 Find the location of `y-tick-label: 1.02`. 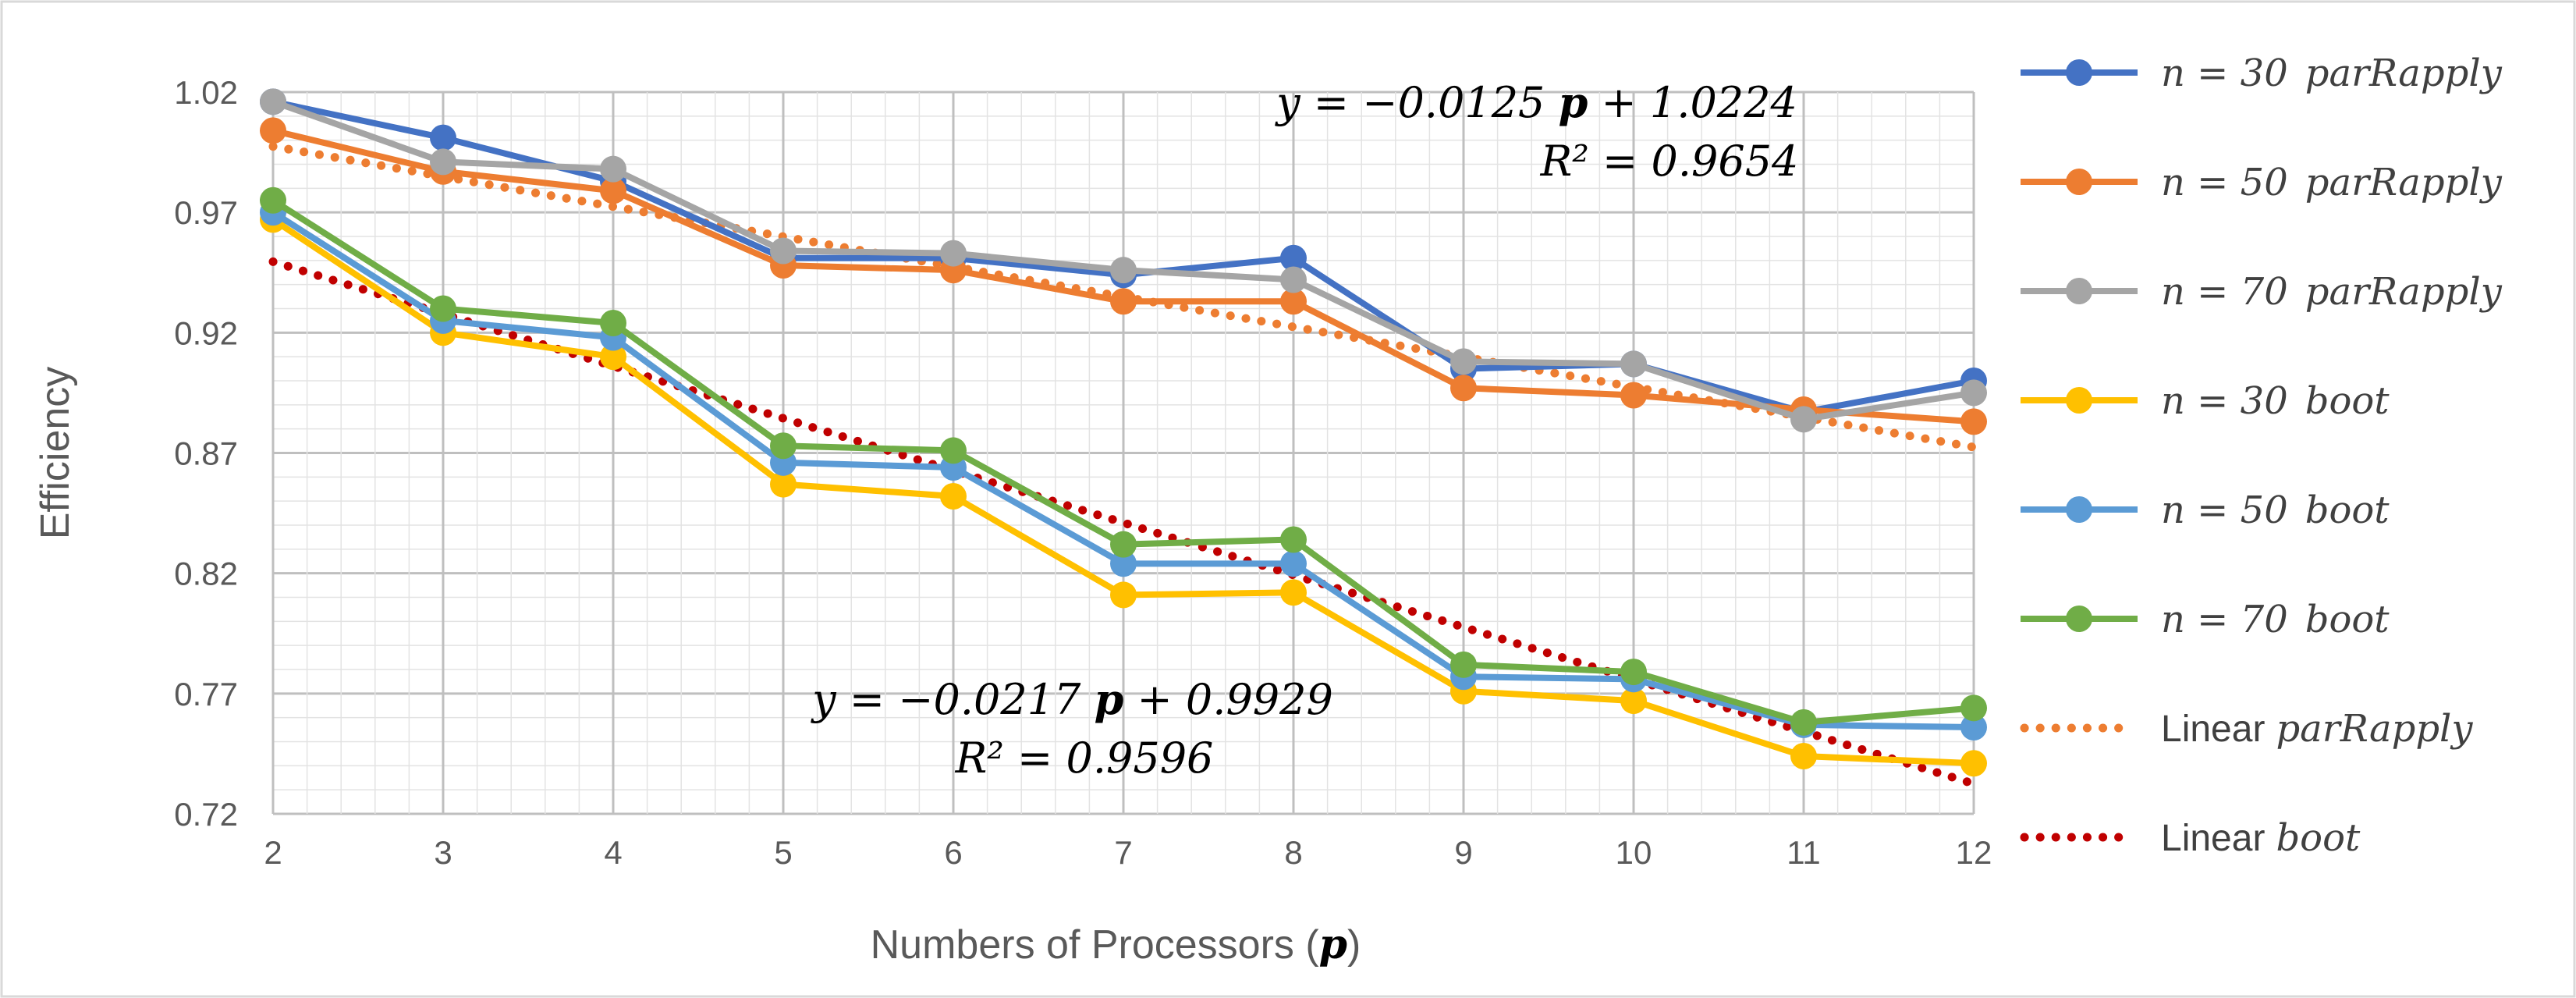

y-tick-label: 1.02 is located at coordinates (206, 92).